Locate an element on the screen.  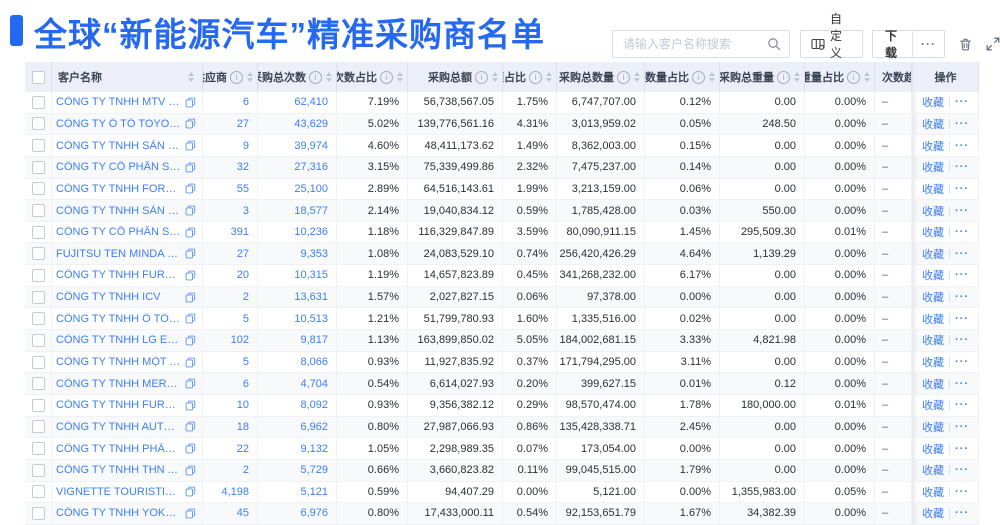
purchase-times-cell: 9,132 is located at coordinates (297, 448).